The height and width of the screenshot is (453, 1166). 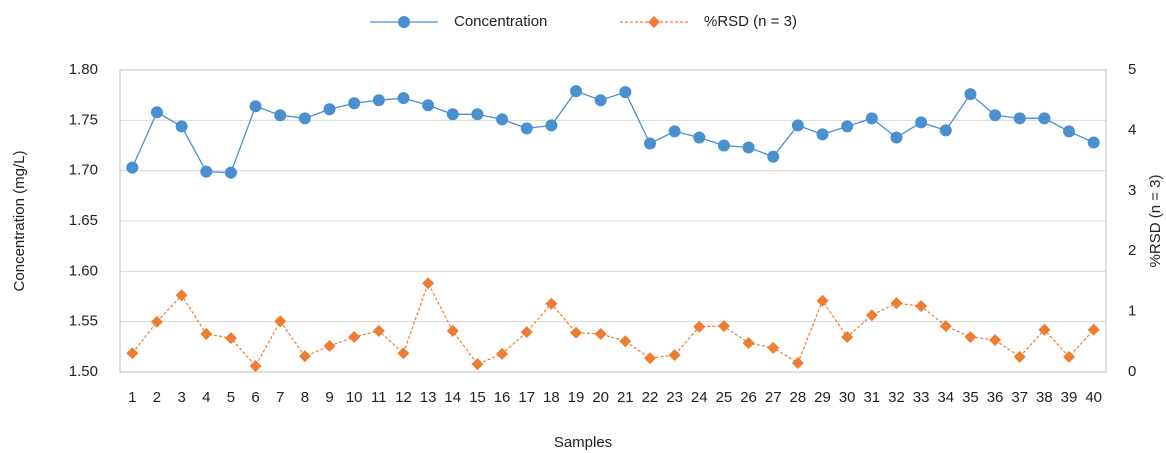 What do you see at coordinates (1155, 221) in the screenshot?
I see `y2-axis-title: %RSD (n = 3)` at bounding box center [1155, 221].